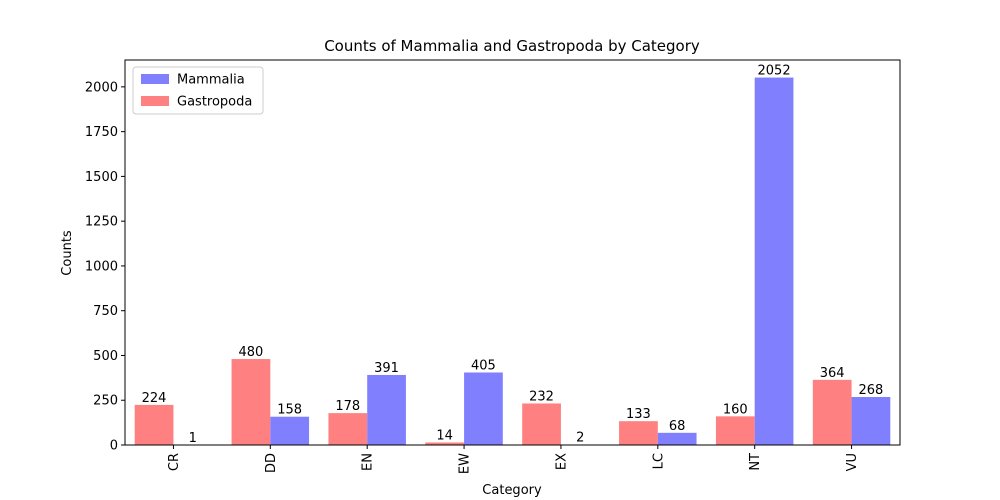  I want to click on bar-gastropoda-vu, so click(832, 412).